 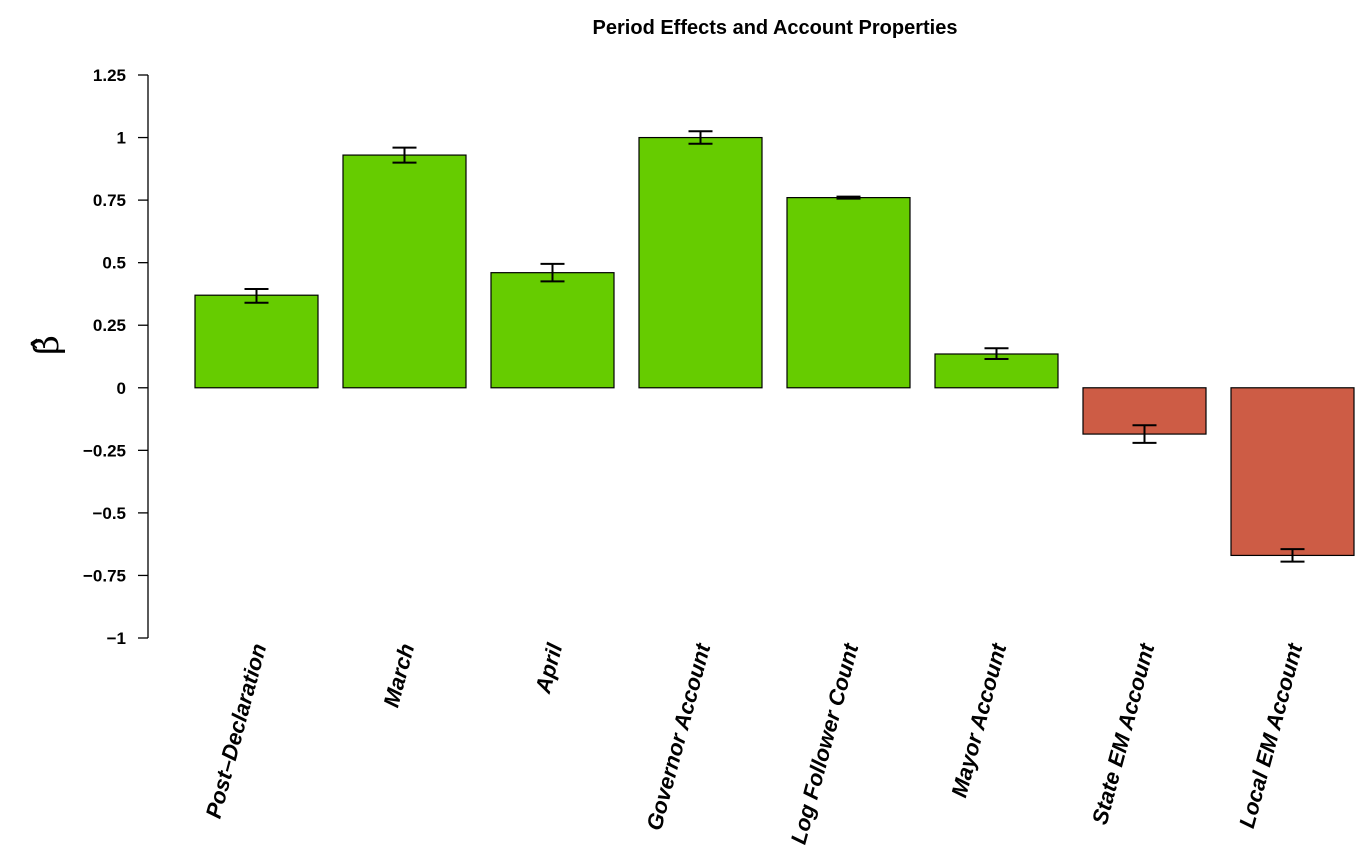 What do you see at coordinates (114, 263) in the screenshot?
I see `y-tick-label: 0.5` at bounding box center [114, 263].